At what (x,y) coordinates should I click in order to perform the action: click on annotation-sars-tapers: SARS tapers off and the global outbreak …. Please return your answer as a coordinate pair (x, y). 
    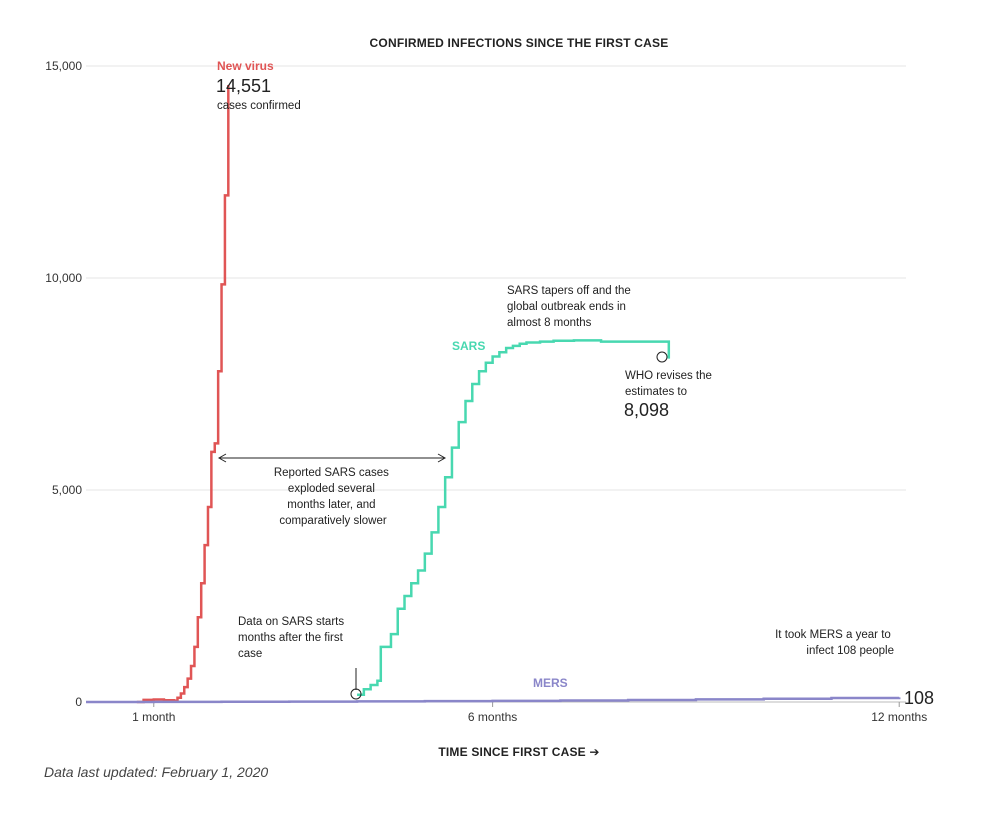
    Looking at the image, I should click on (570, 307).